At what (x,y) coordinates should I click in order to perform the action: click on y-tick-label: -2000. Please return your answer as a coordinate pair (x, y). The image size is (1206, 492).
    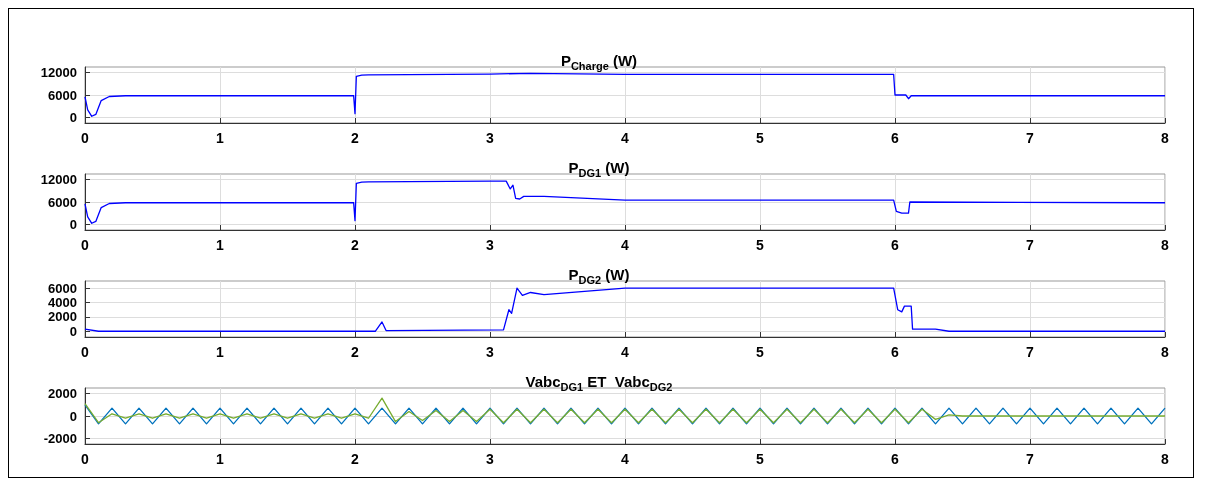
    Looking at the image, I should click on (60, 438).